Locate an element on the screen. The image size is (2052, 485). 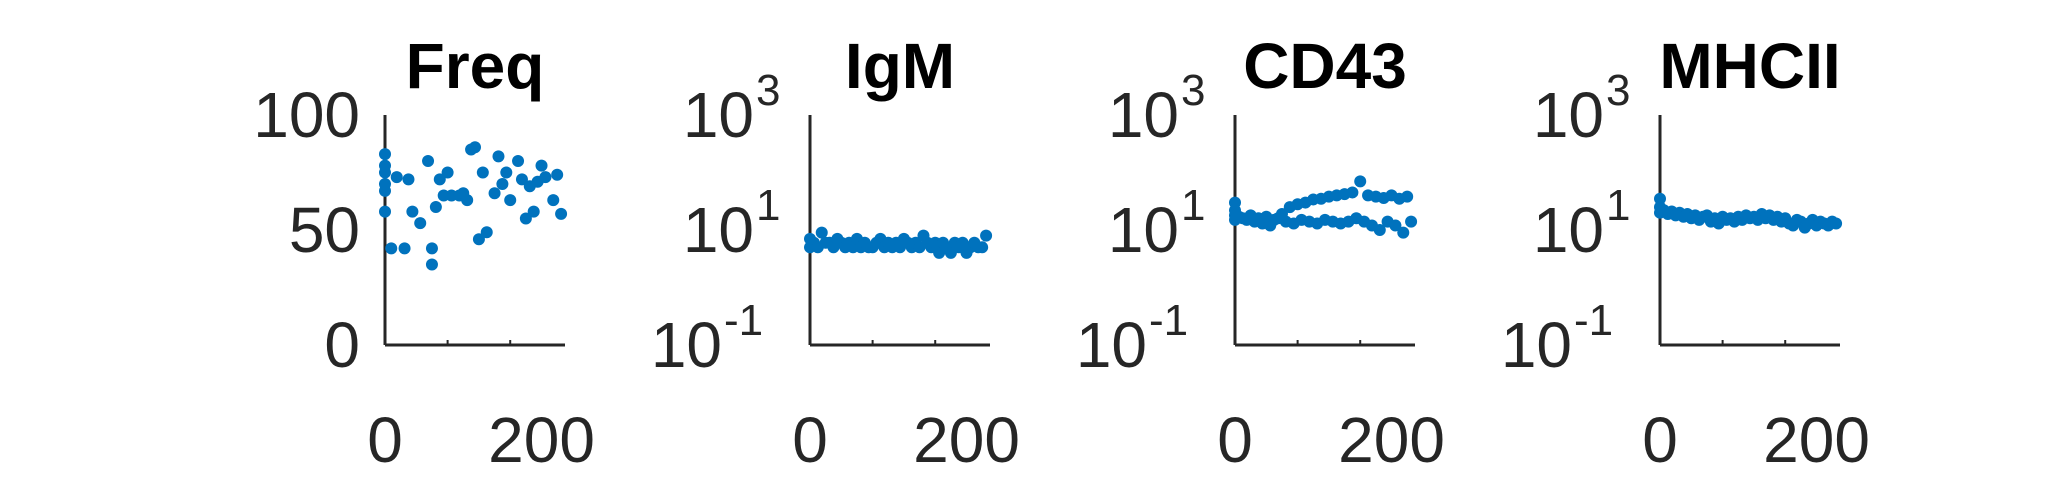
chart-title: CD43 is located at coordinates (1325, 66).